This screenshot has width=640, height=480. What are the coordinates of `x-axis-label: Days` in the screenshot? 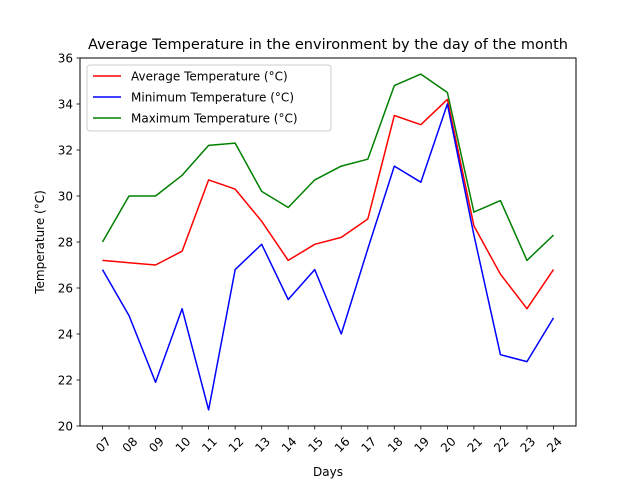 It's located at (328, 472).